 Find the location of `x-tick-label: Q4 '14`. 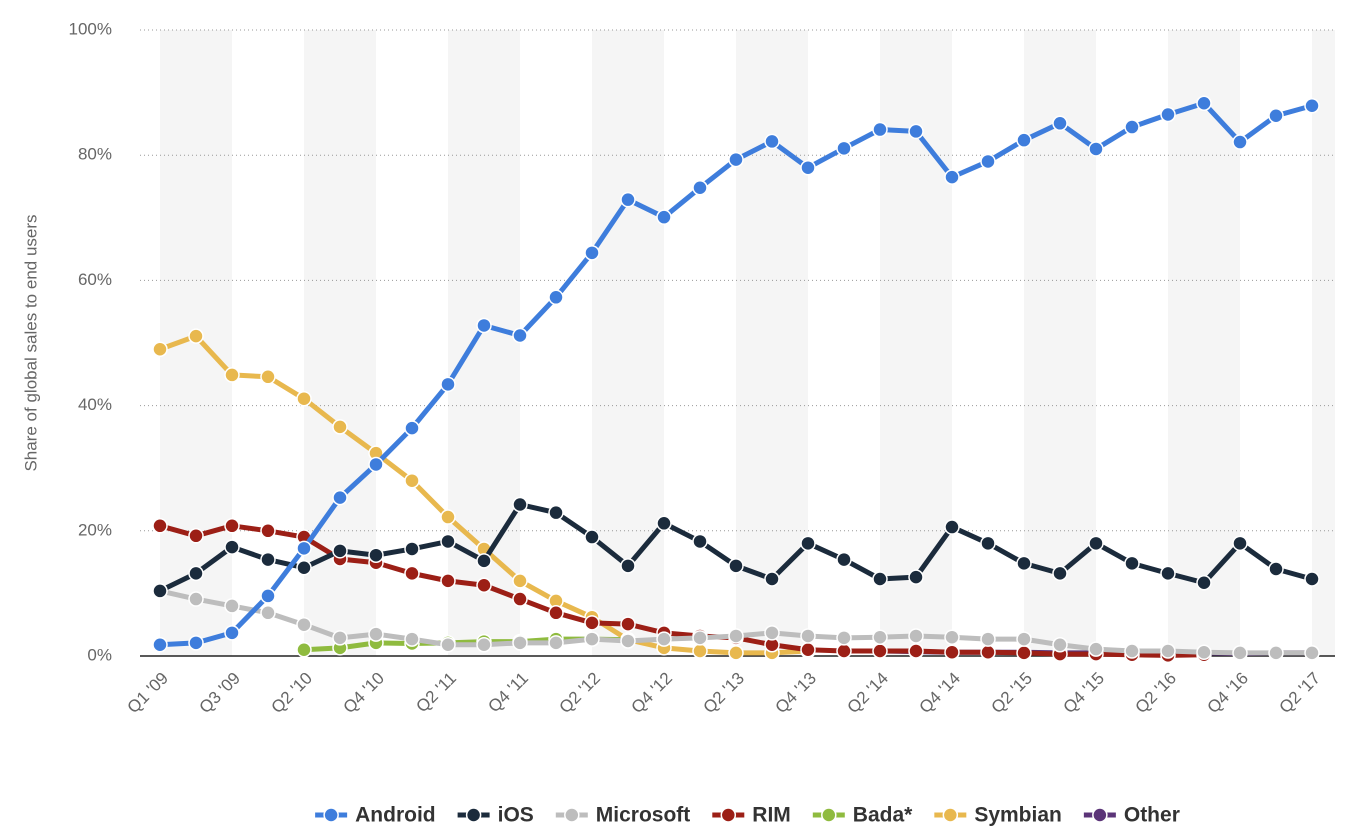

x-tick-label: Q4 '14 is located at coordinates (940, 693).